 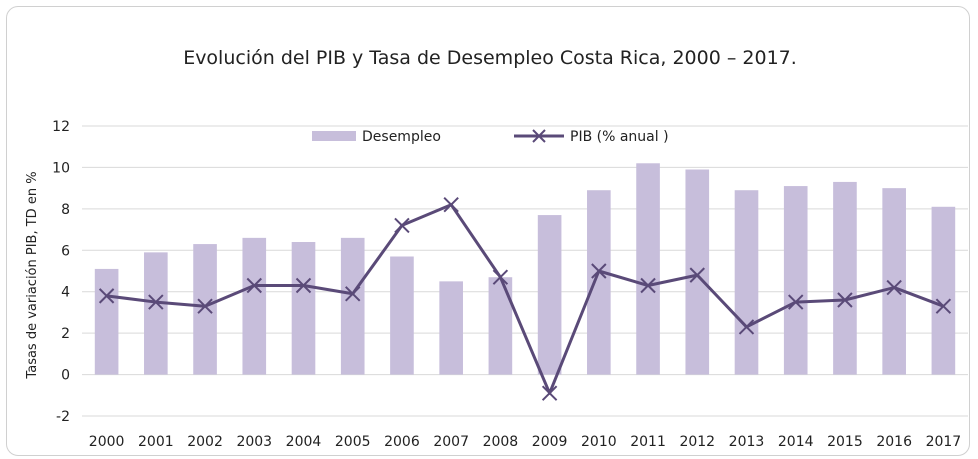 What do you see at coordinates (648, 285) in the screenshot?
I see `point-pib-2011` at bounding box center [648, 285].